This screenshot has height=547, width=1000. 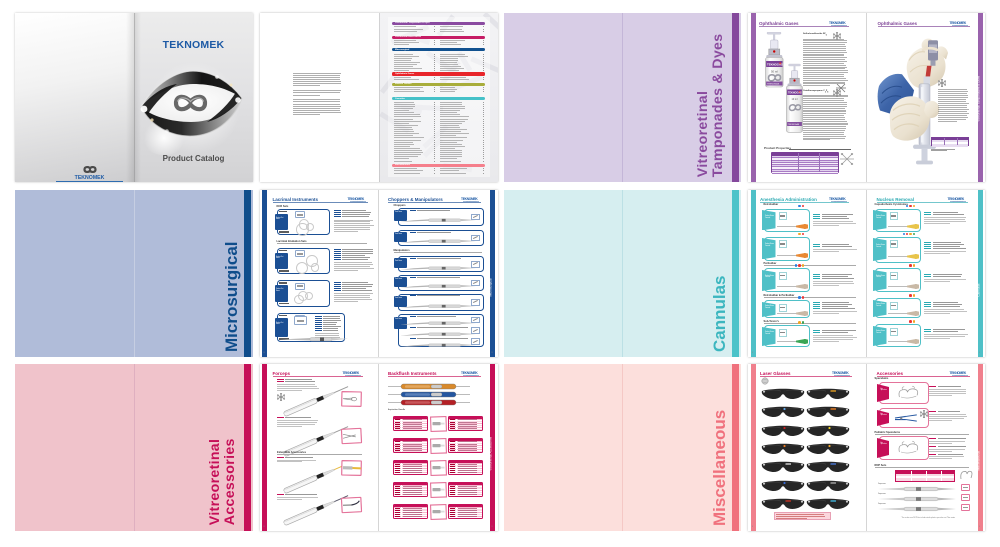 I want to click on svg-text: 50 ml, so click(x=774, y=71).